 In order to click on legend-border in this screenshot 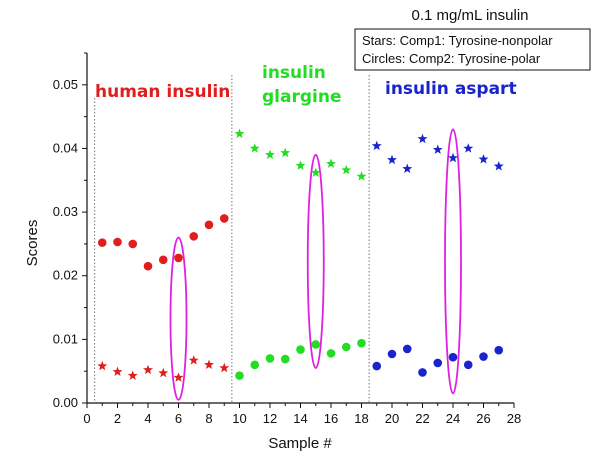, I will do `click(472, 49)`.